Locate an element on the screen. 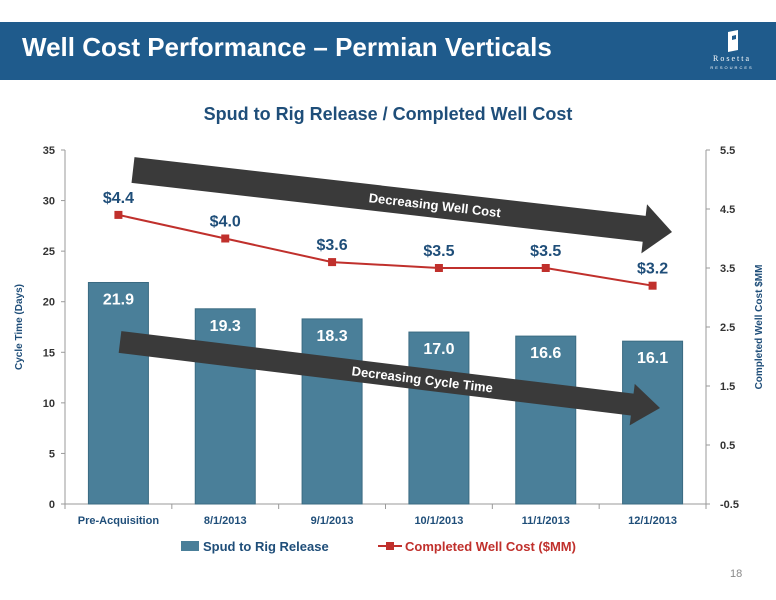 This screenshot has height=600, width=776. y-tick-label: 30 is located at coordinates (49, 202).